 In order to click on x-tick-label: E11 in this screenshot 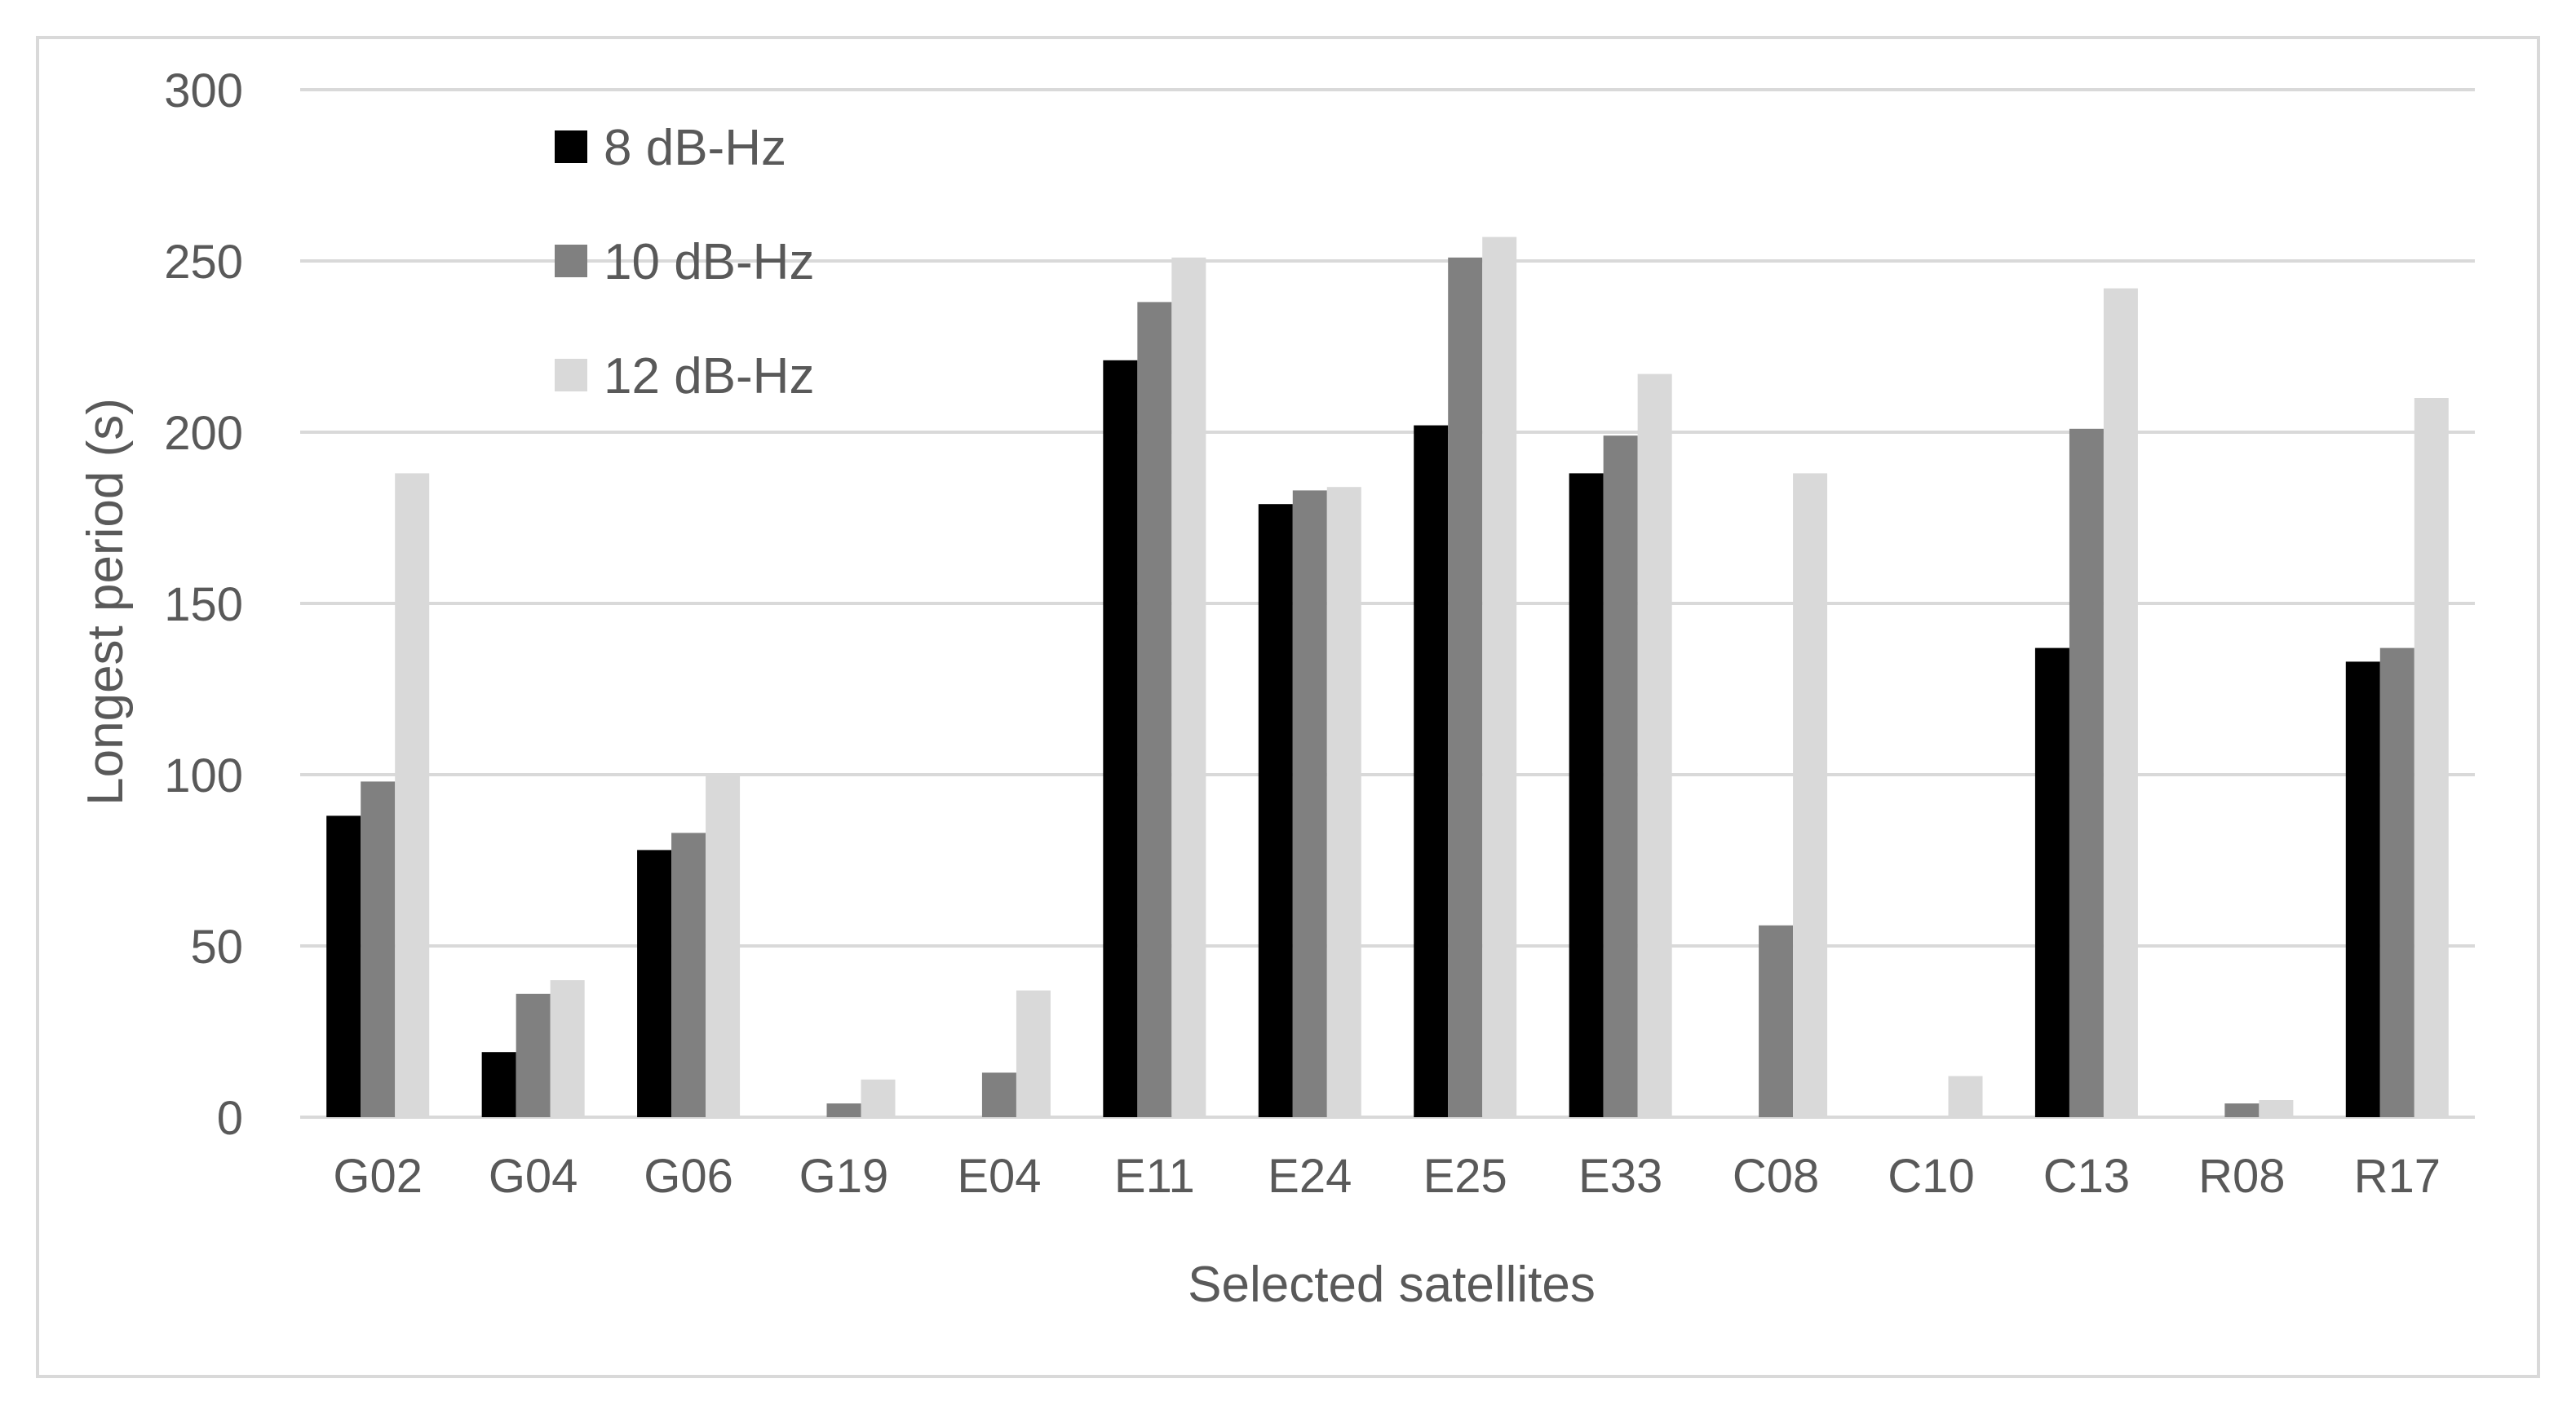, I will do `click(1154, 1176)`.